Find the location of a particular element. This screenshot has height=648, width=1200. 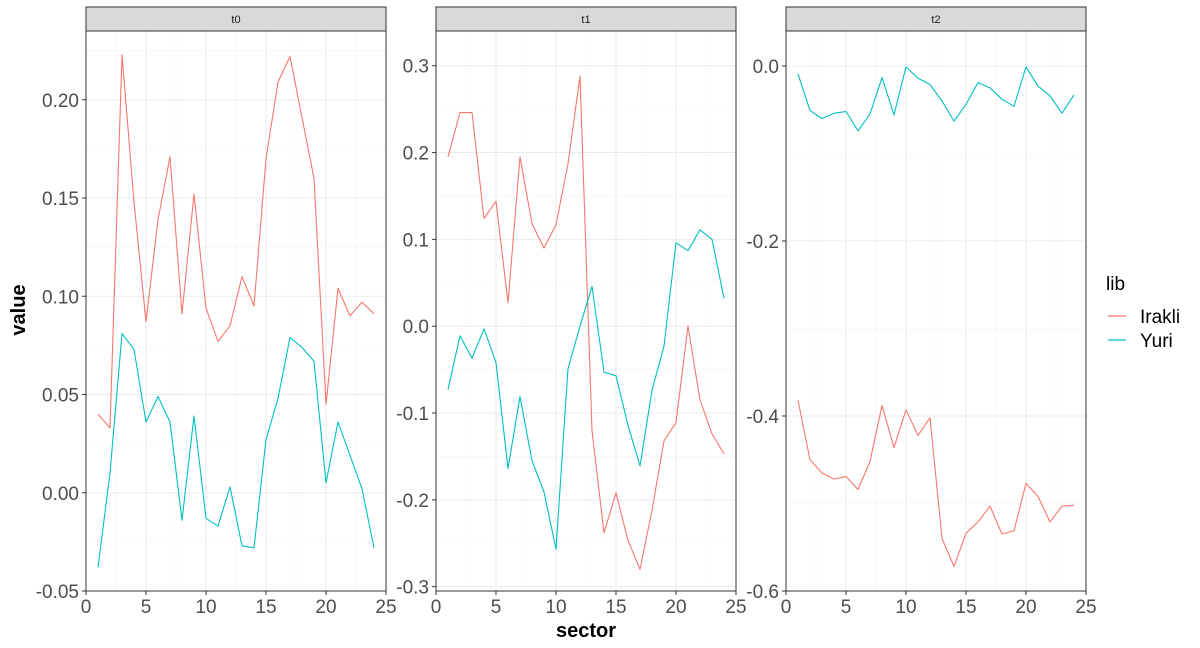

facet-strip-label: t2 is located at coordinates (935, 20).